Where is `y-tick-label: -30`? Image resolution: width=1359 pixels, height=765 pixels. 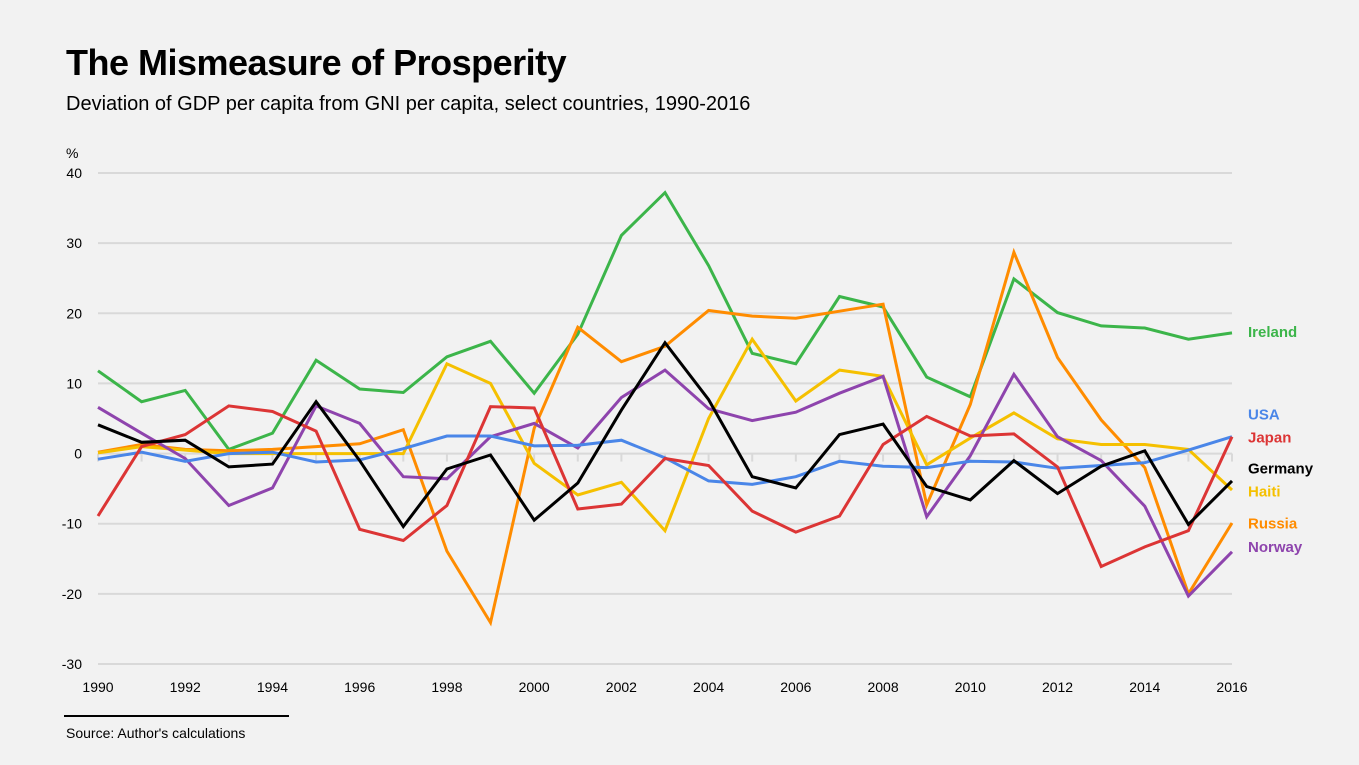
y-tick-label: -30 is located at coordinates (72, 664).